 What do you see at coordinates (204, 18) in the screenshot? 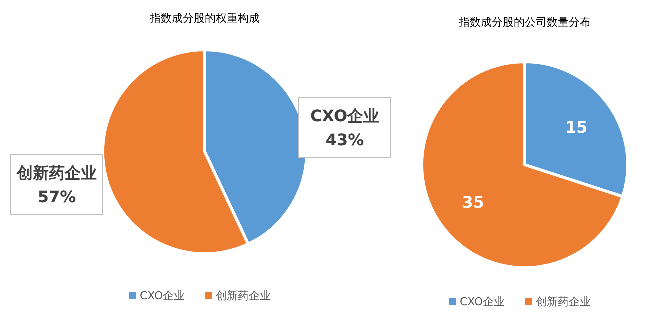
I see `chart-title: 指数成分股的权重构成` at bounding box center [204, 18].